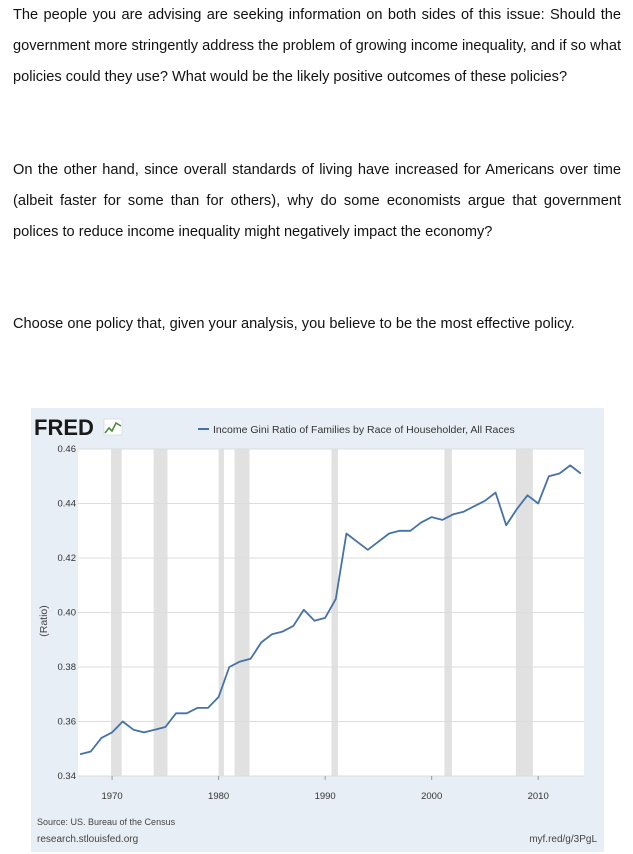  I want to click on y-tick-label: 0.44, so click(67, 504).